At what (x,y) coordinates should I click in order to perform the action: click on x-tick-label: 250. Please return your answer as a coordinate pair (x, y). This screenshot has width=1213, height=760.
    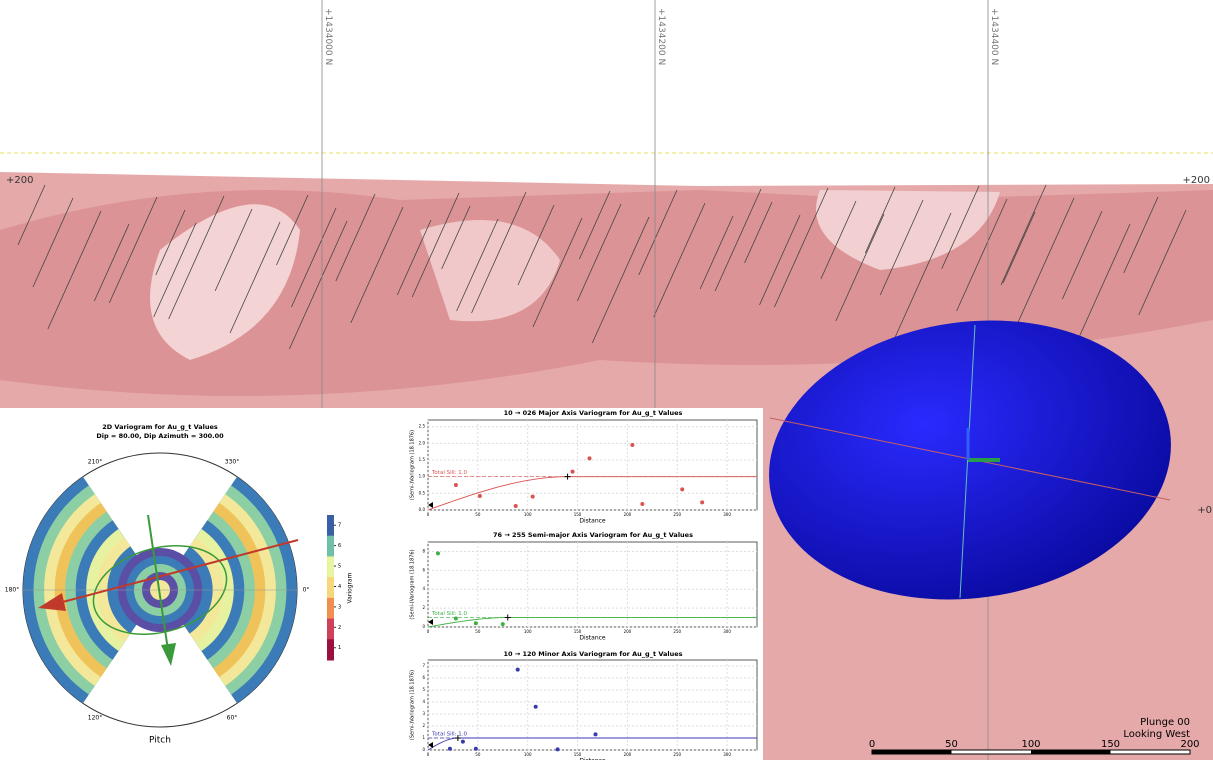
    Looking at the image, I should click on (677, 754).